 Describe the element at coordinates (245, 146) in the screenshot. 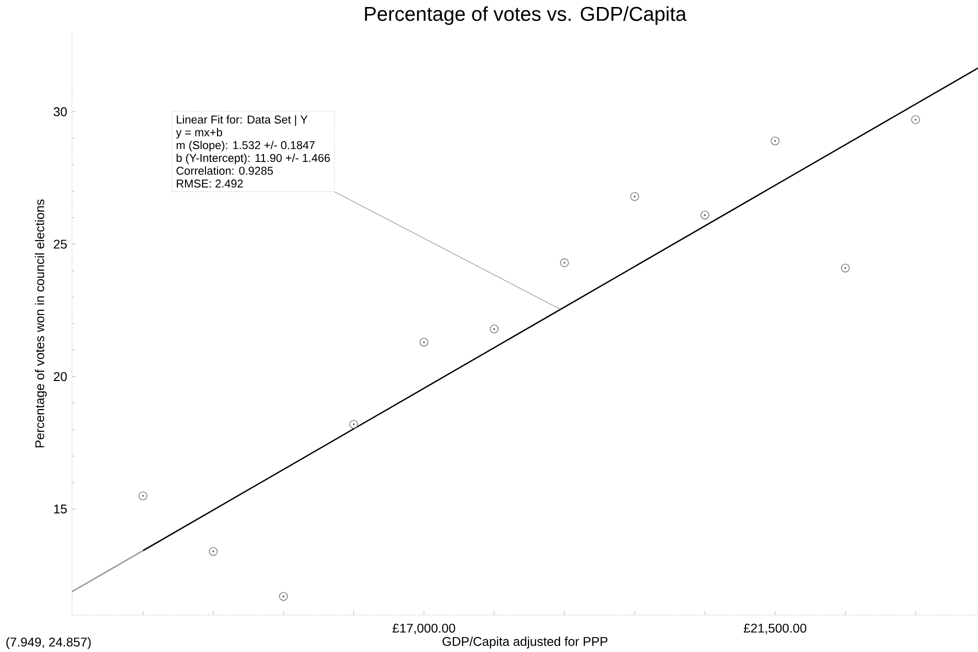

I see `annotation: m (Slope): 1.532 +/- 0.1847` at that location.